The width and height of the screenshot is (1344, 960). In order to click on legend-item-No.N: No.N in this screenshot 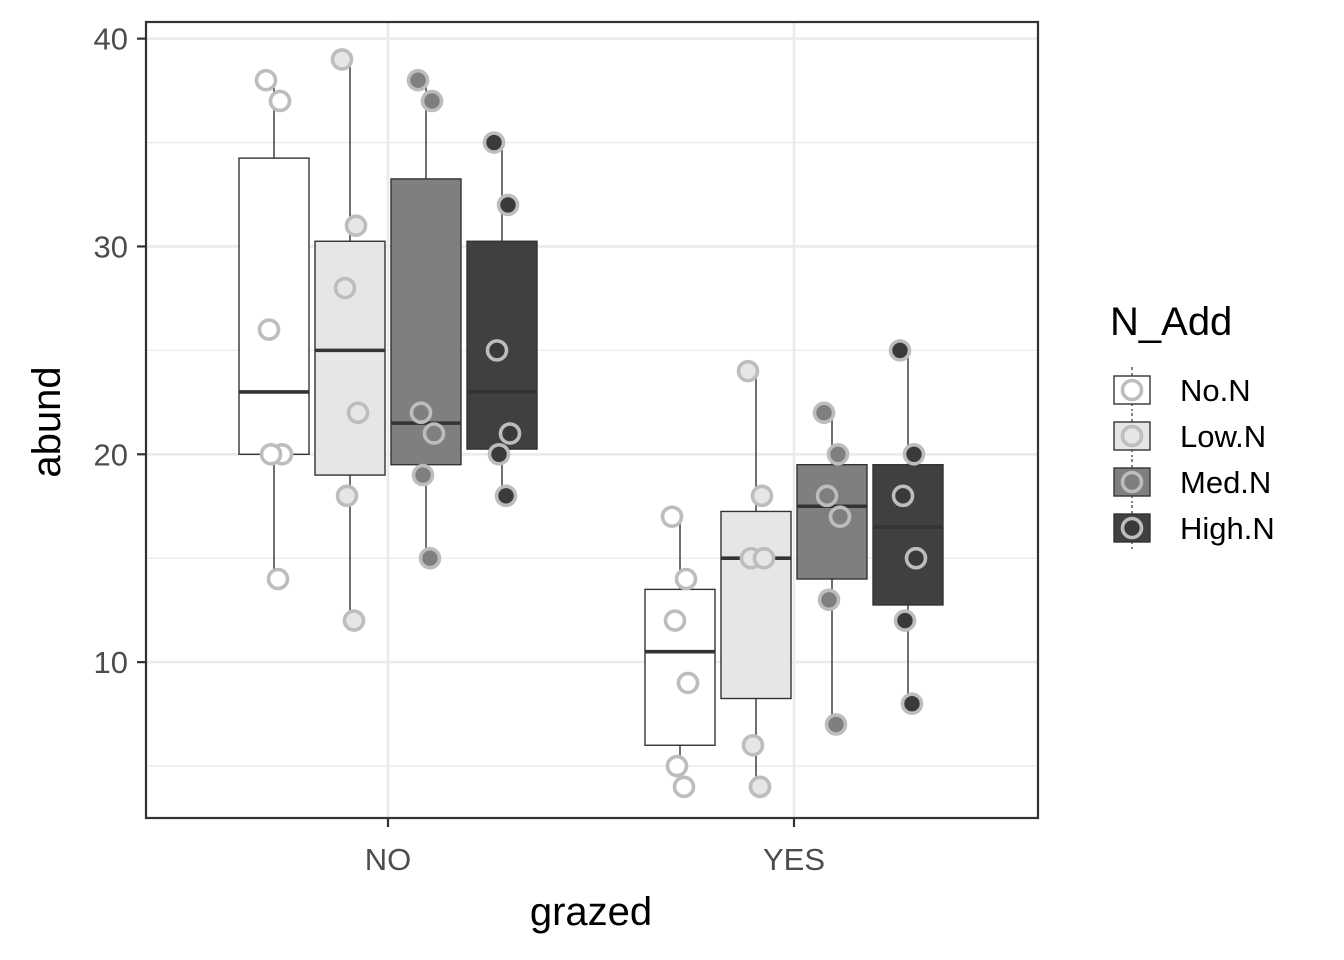, I will do `click(1182, 389)`.